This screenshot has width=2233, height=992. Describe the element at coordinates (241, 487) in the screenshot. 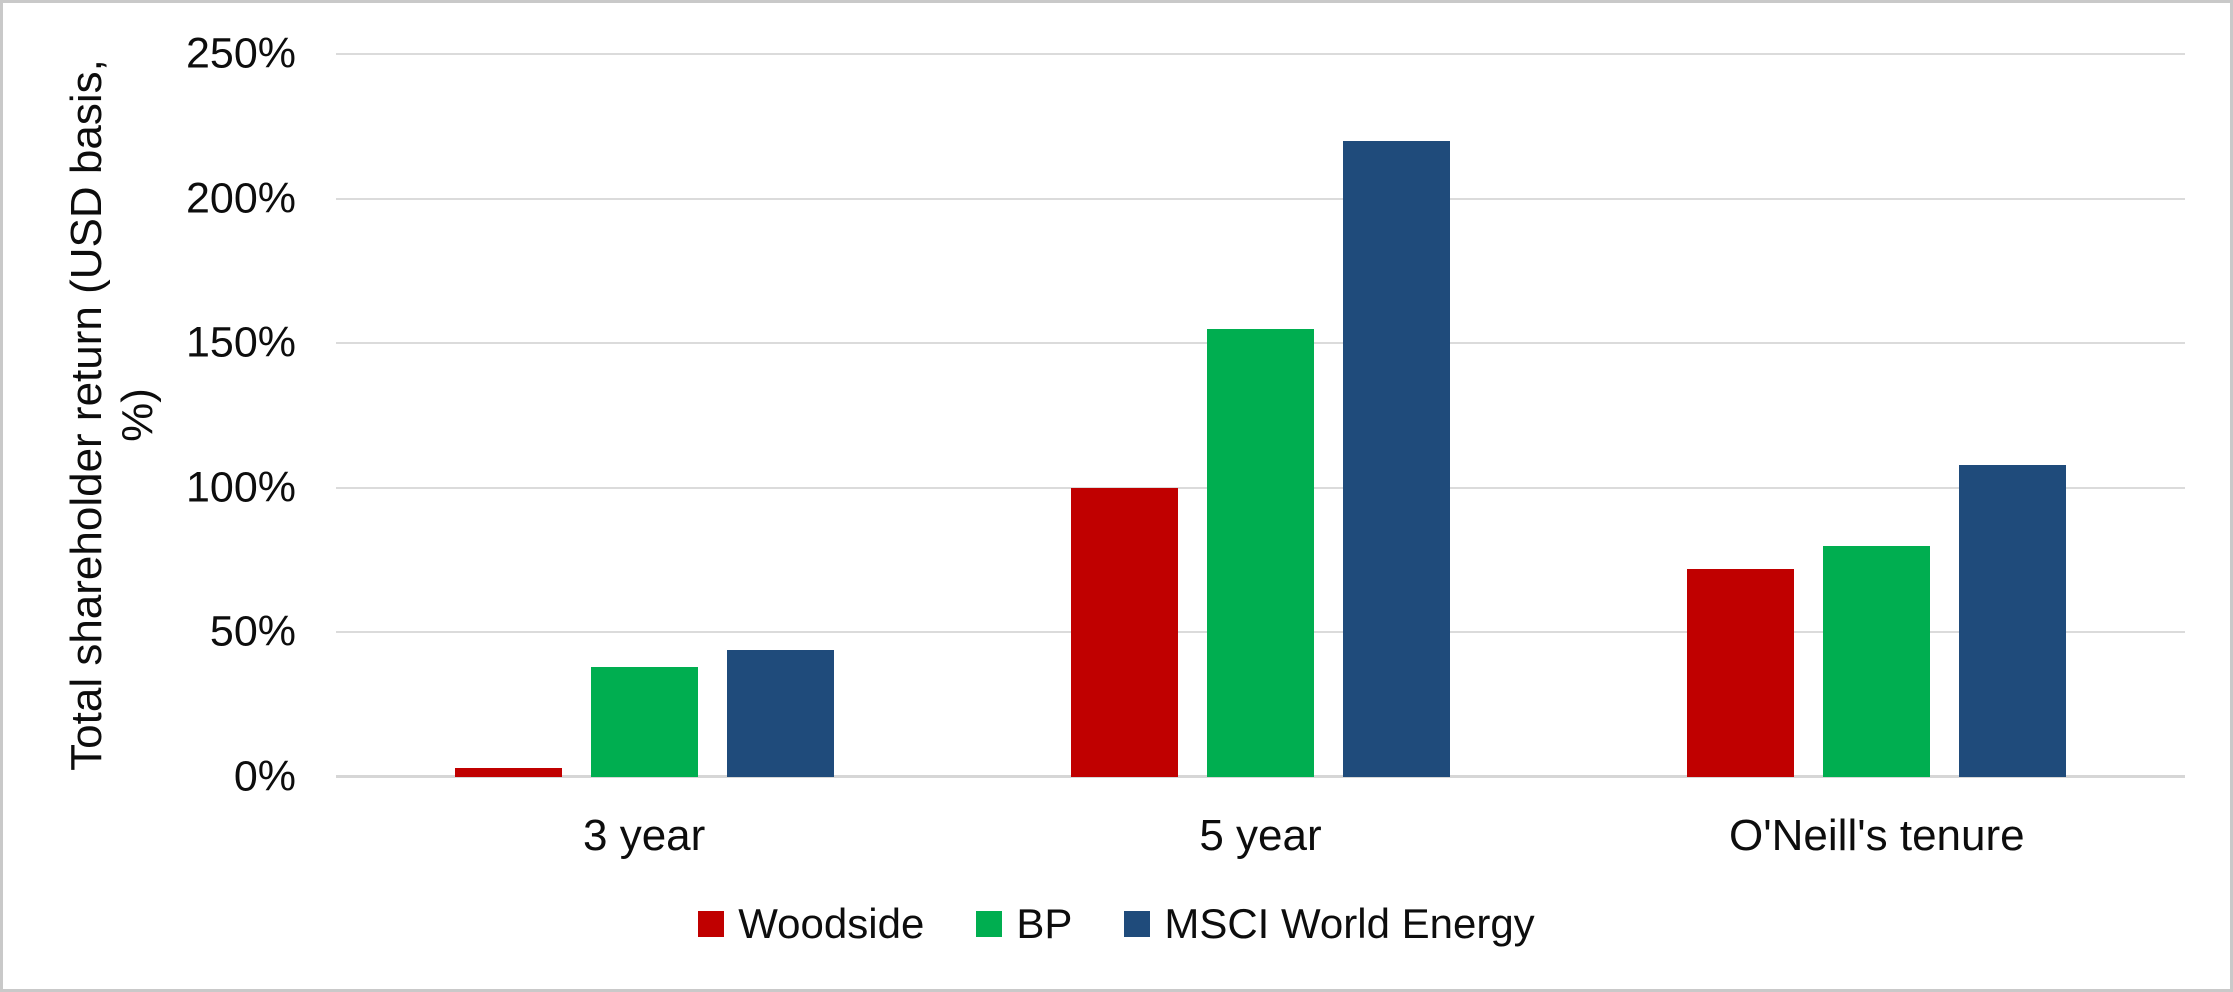

I see `y-tick-label: 100%` at that location.